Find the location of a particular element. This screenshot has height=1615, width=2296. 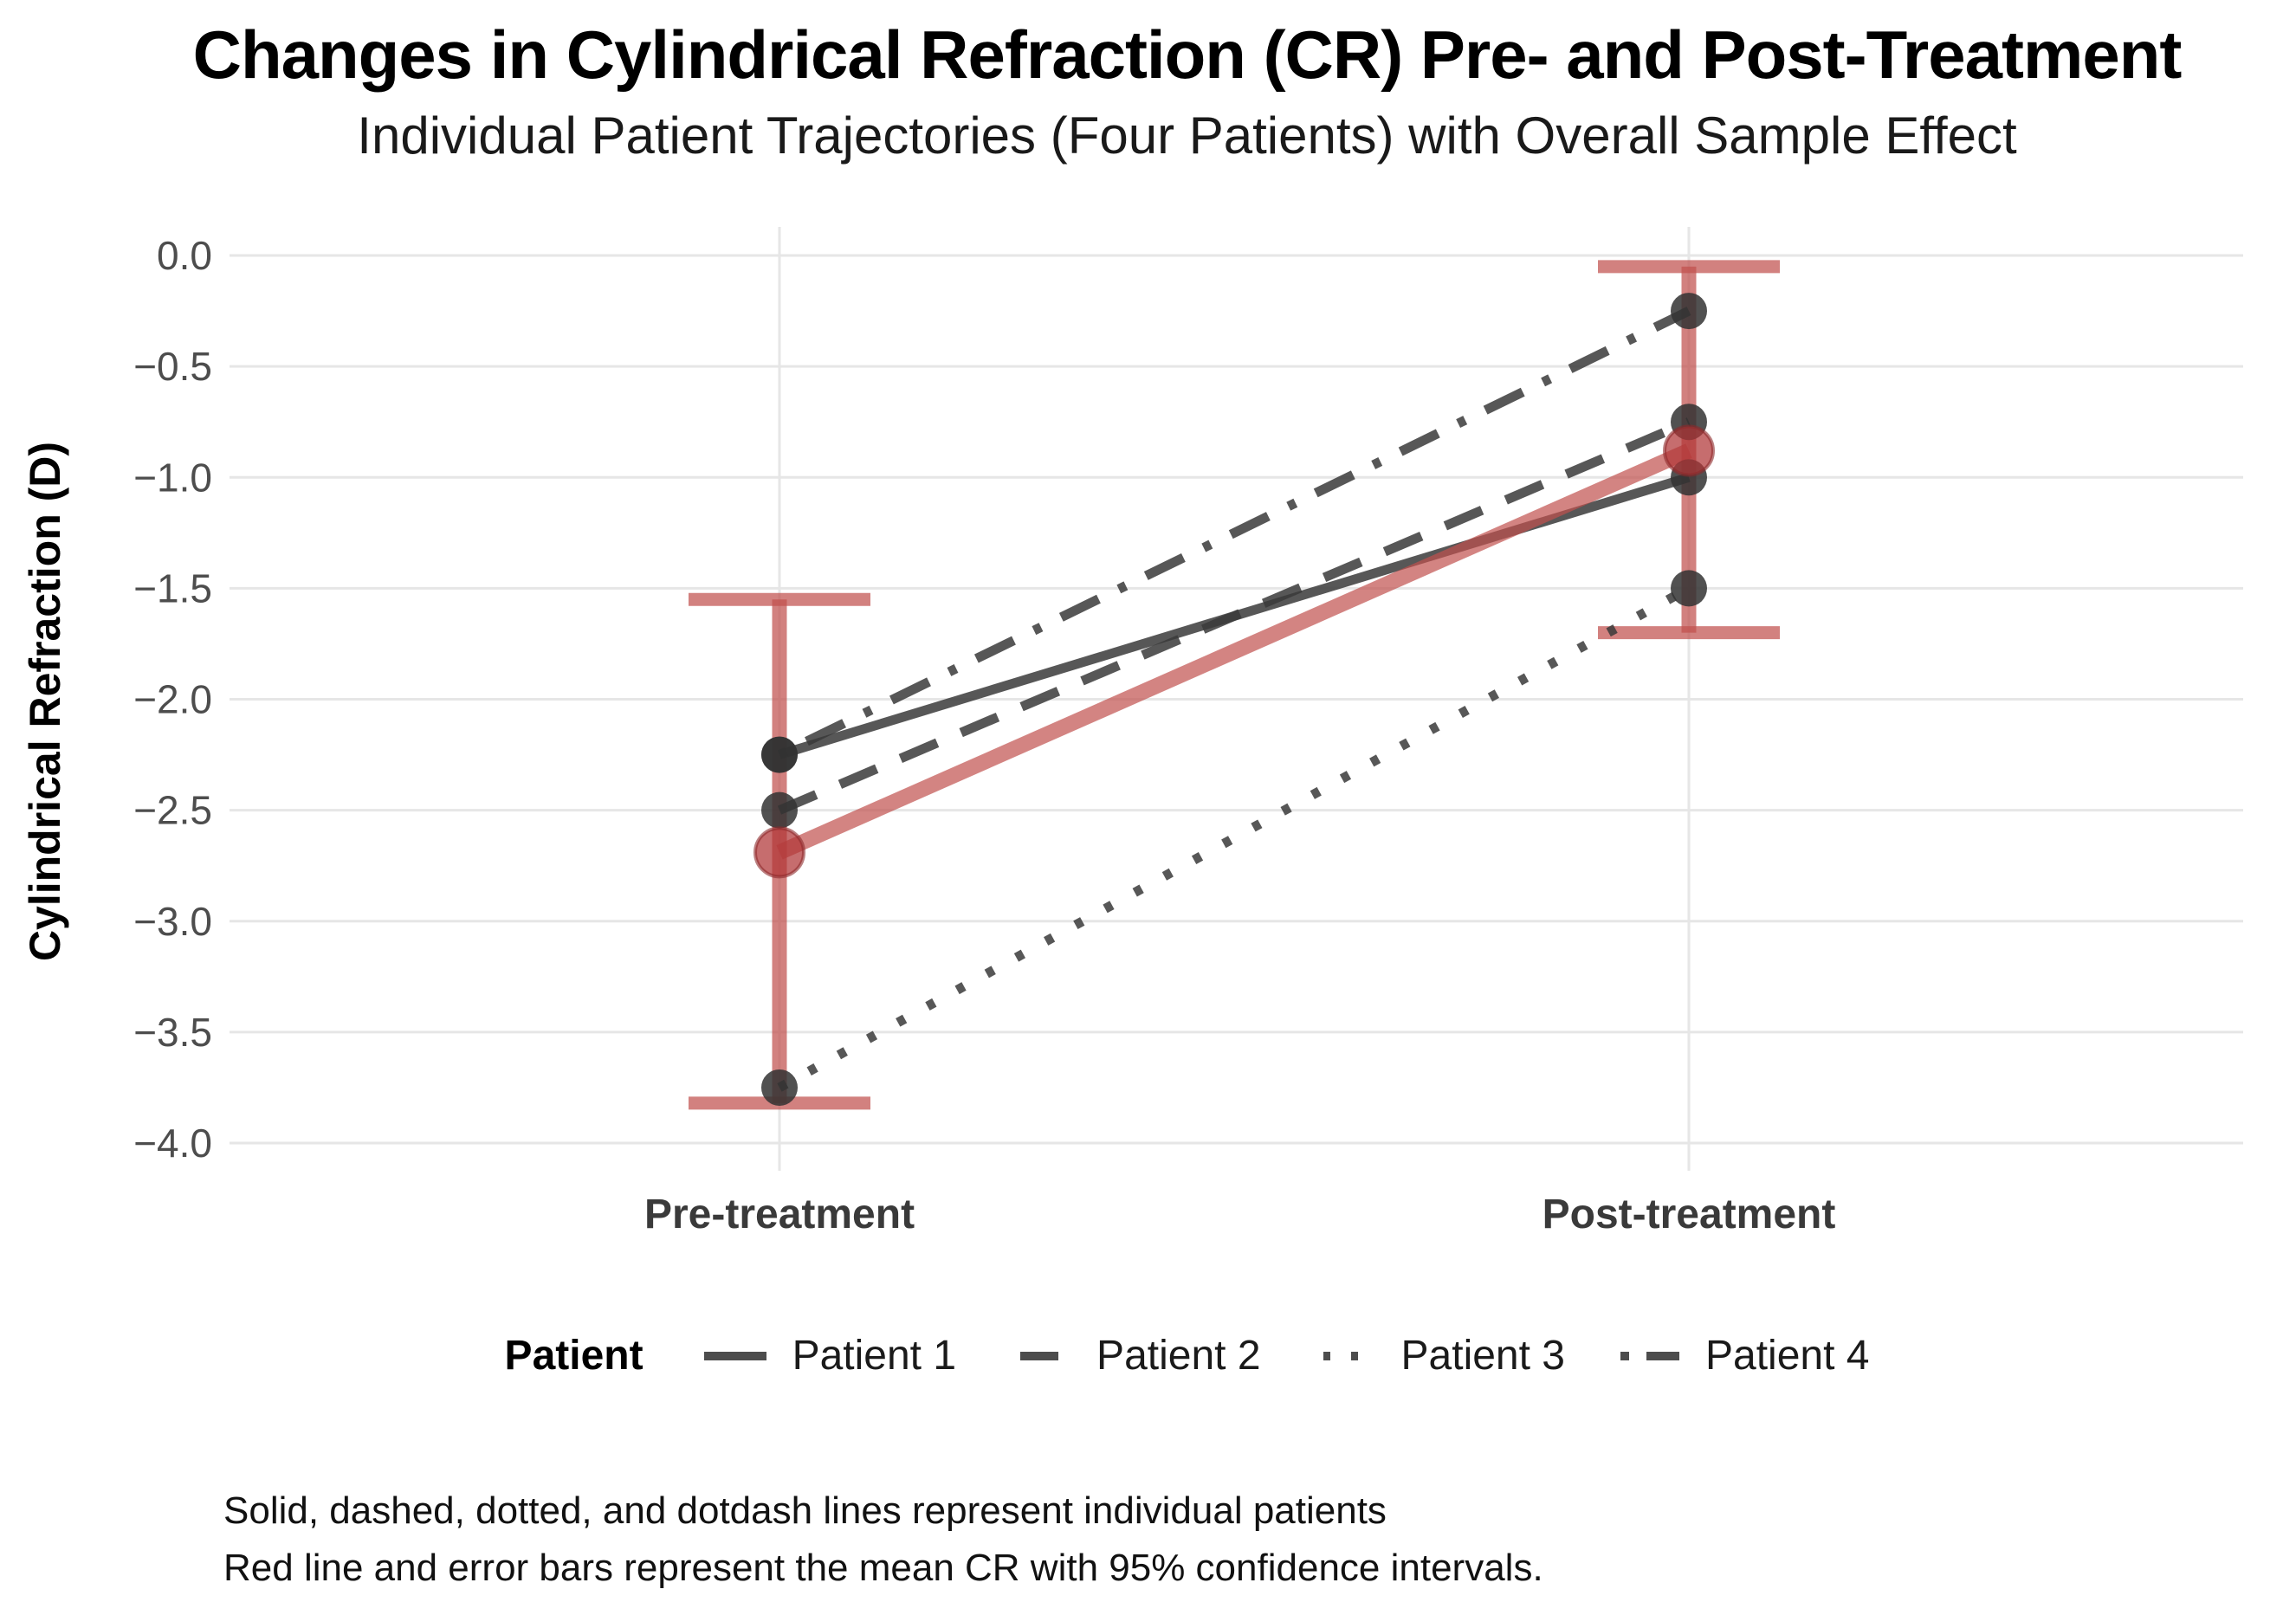

x-category-label: Pre-treatment is located at coordinates (779, 1214).